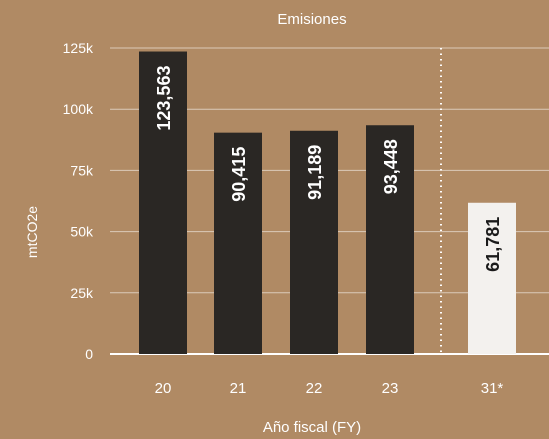 This screenshot has width=549, height=439. I want to click on x-tick-label: 31*, so click(492, 388).